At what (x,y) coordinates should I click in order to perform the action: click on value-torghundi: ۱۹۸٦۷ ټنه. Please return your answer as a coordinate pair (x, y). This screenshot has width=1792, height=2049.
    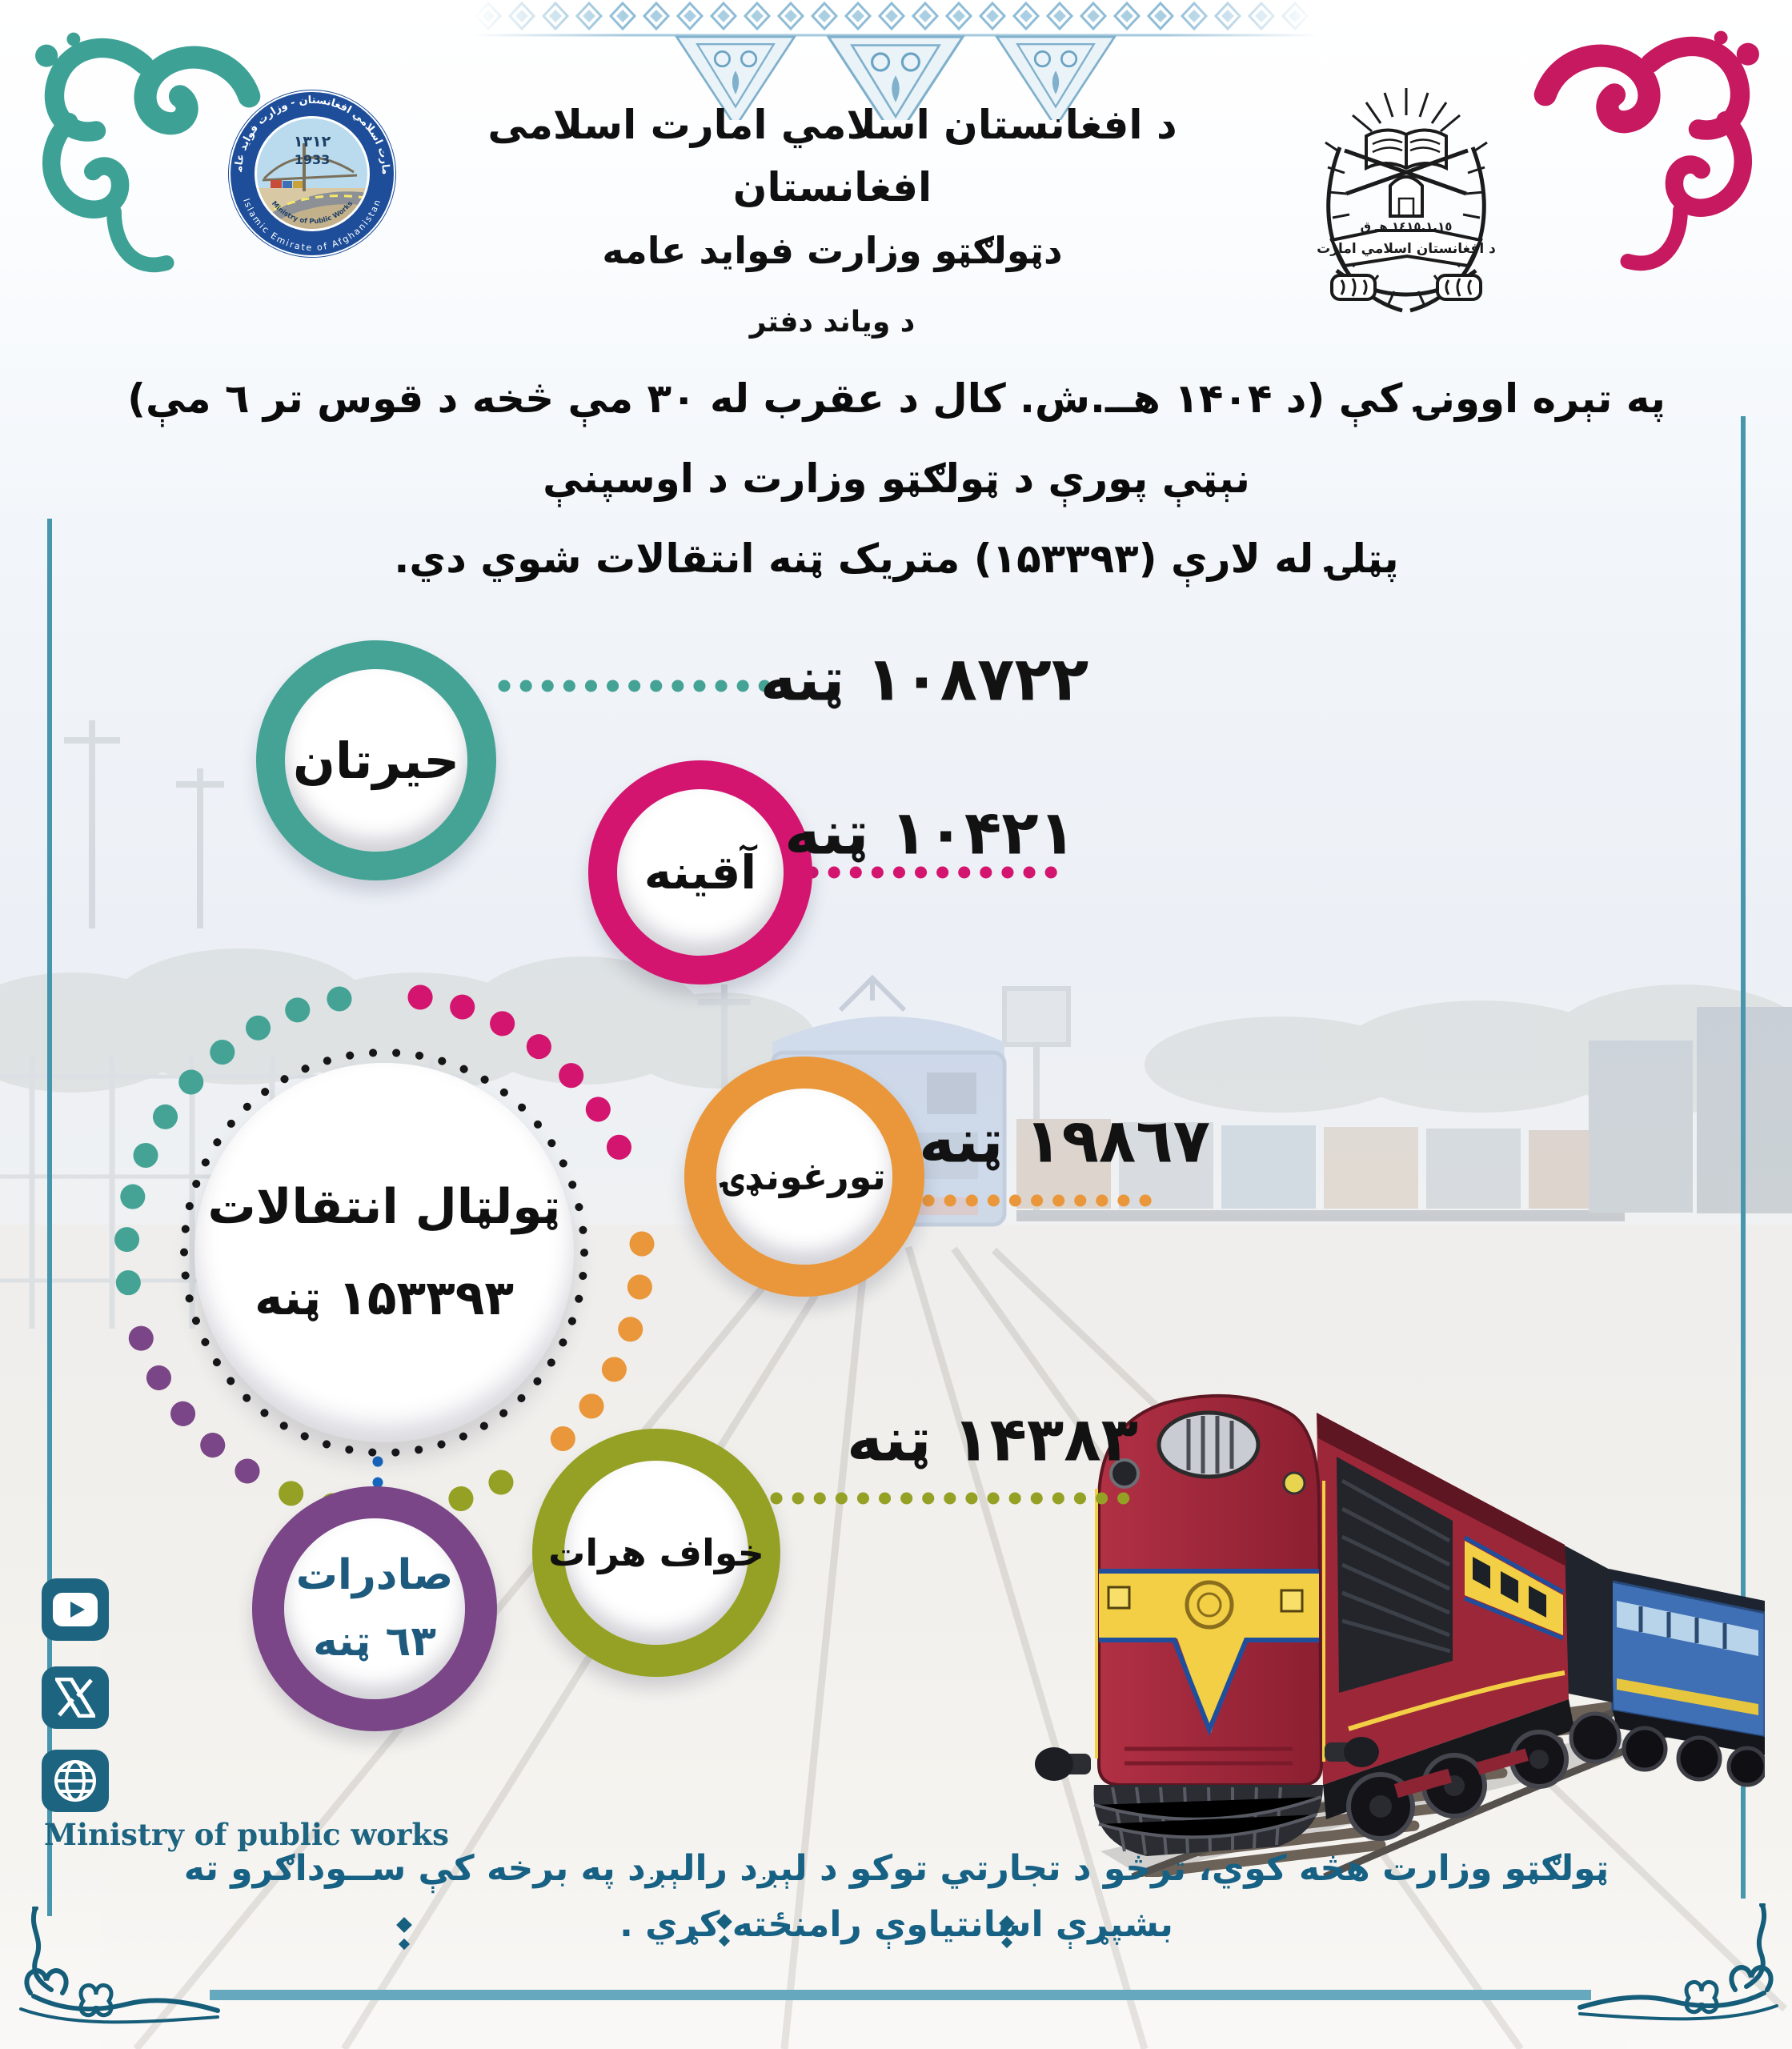
    Looking at the image, I should click on (1064, 1141).